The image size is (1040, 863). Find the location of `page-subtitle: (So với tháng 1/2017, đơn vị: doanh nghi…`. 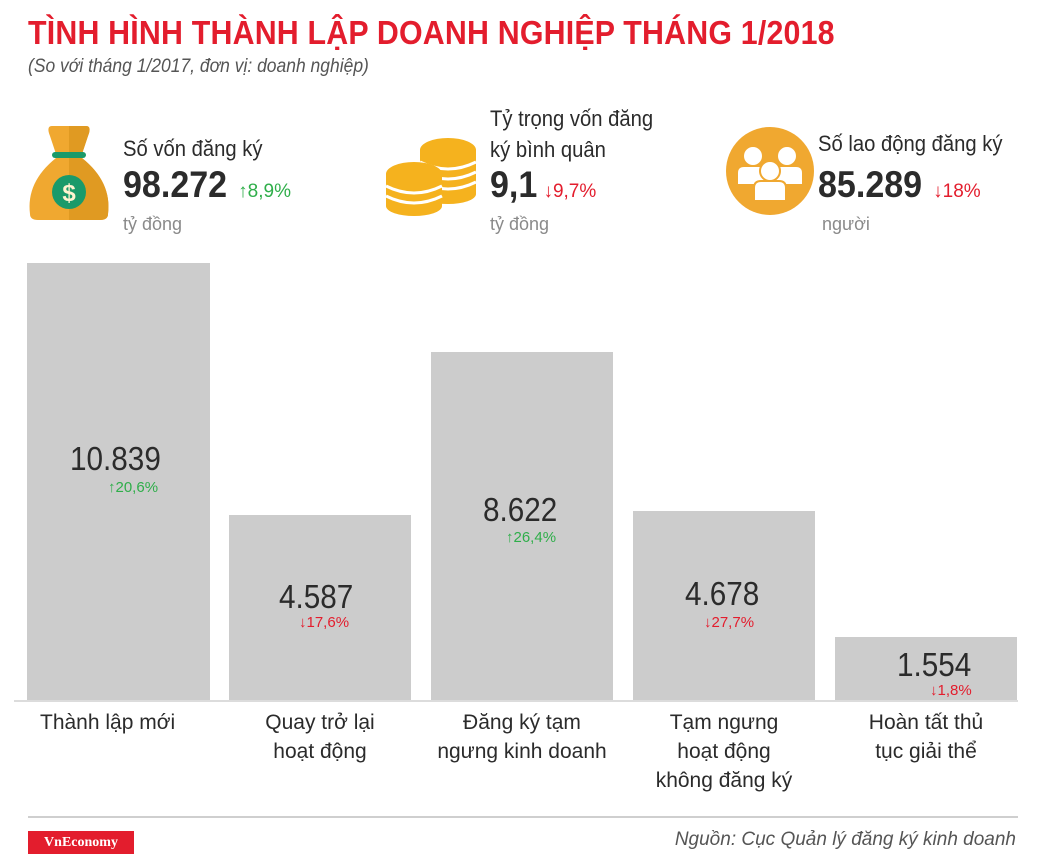

page-subtitle: (So với tháng 1/2017, đơn vị: doanh nghi… is located at coordinates (198, 66).